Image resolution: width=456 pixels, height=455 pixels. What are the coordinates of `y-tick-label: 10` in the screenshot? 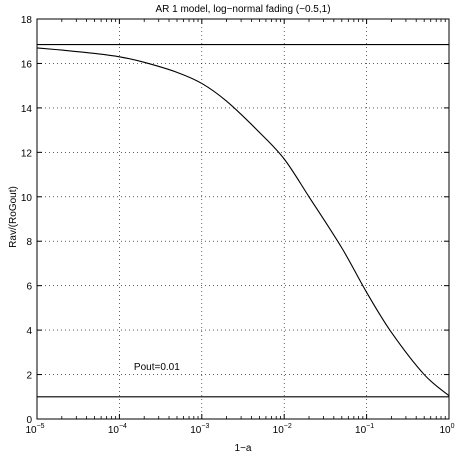 It's located at (27, 198).